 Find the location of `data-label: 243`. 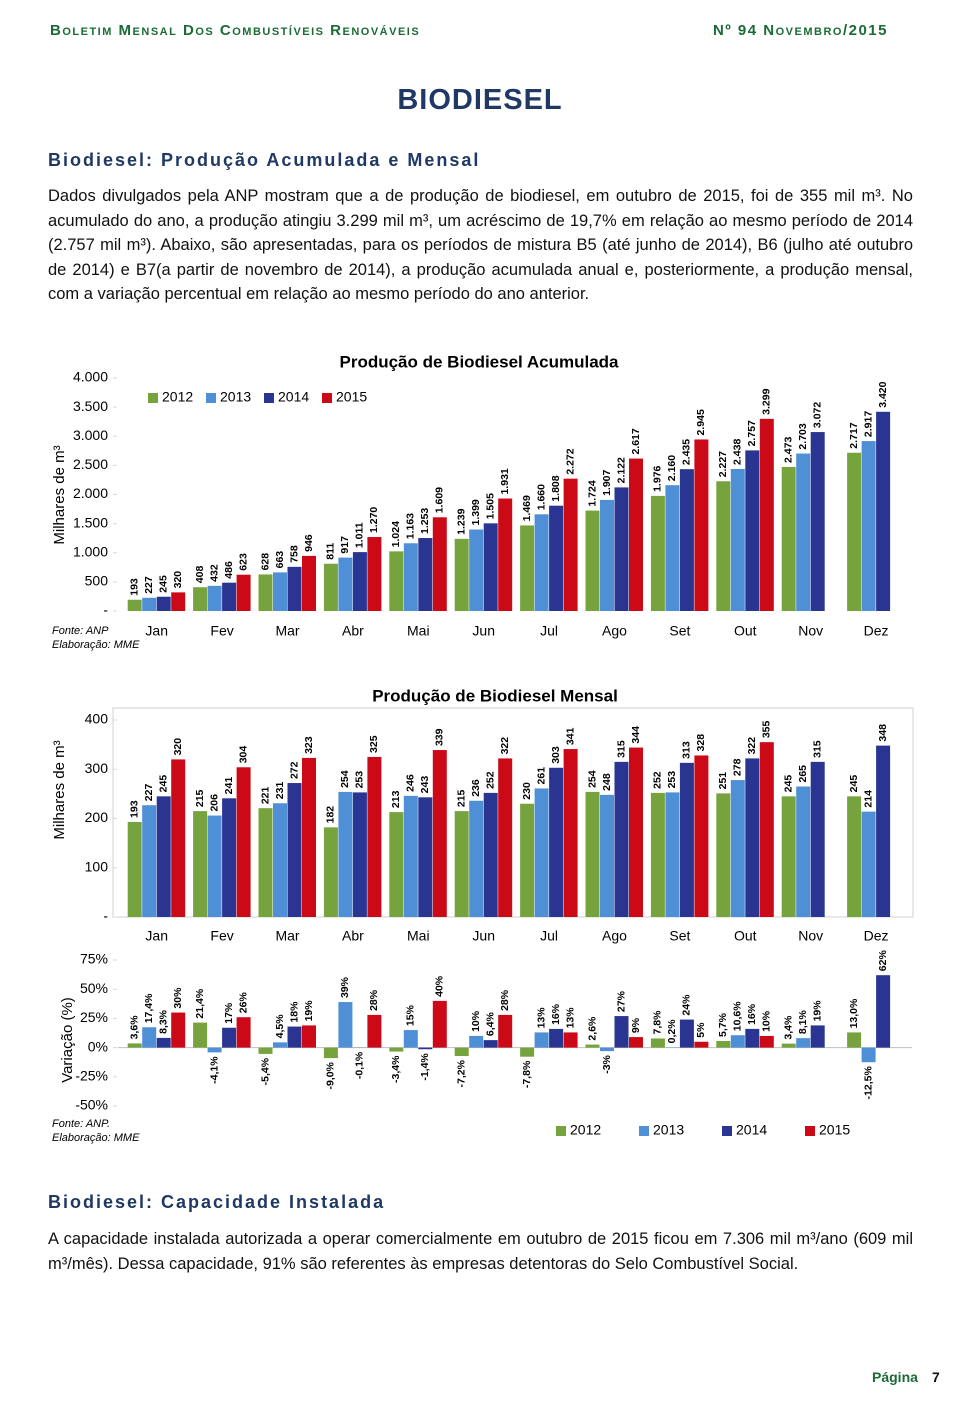

data-label: 243 is located at coordinates (425, 785).